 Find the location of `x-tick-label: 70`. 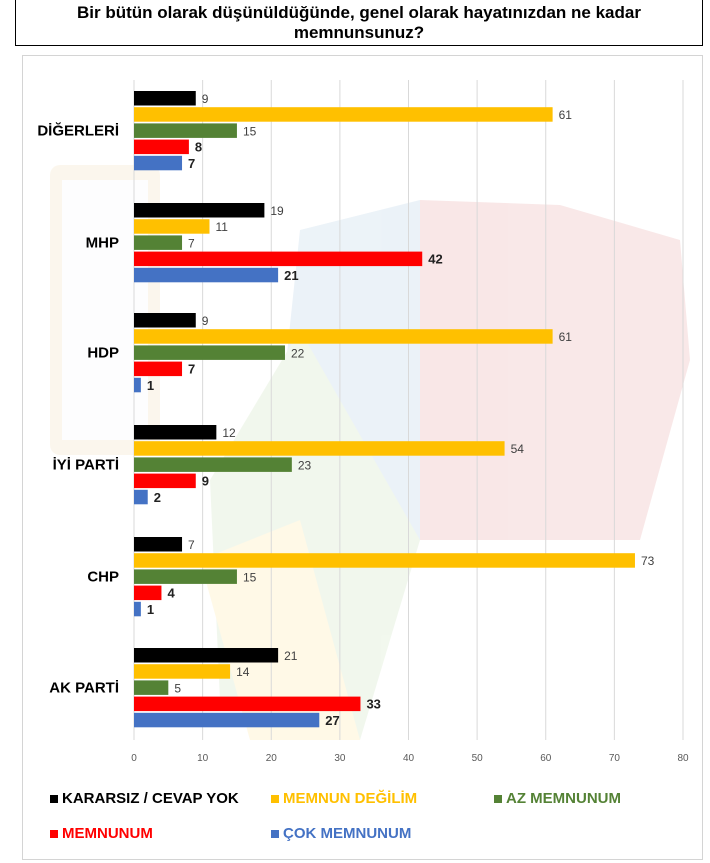

x-tick-label: 70 is located at coordinates (615, 758).